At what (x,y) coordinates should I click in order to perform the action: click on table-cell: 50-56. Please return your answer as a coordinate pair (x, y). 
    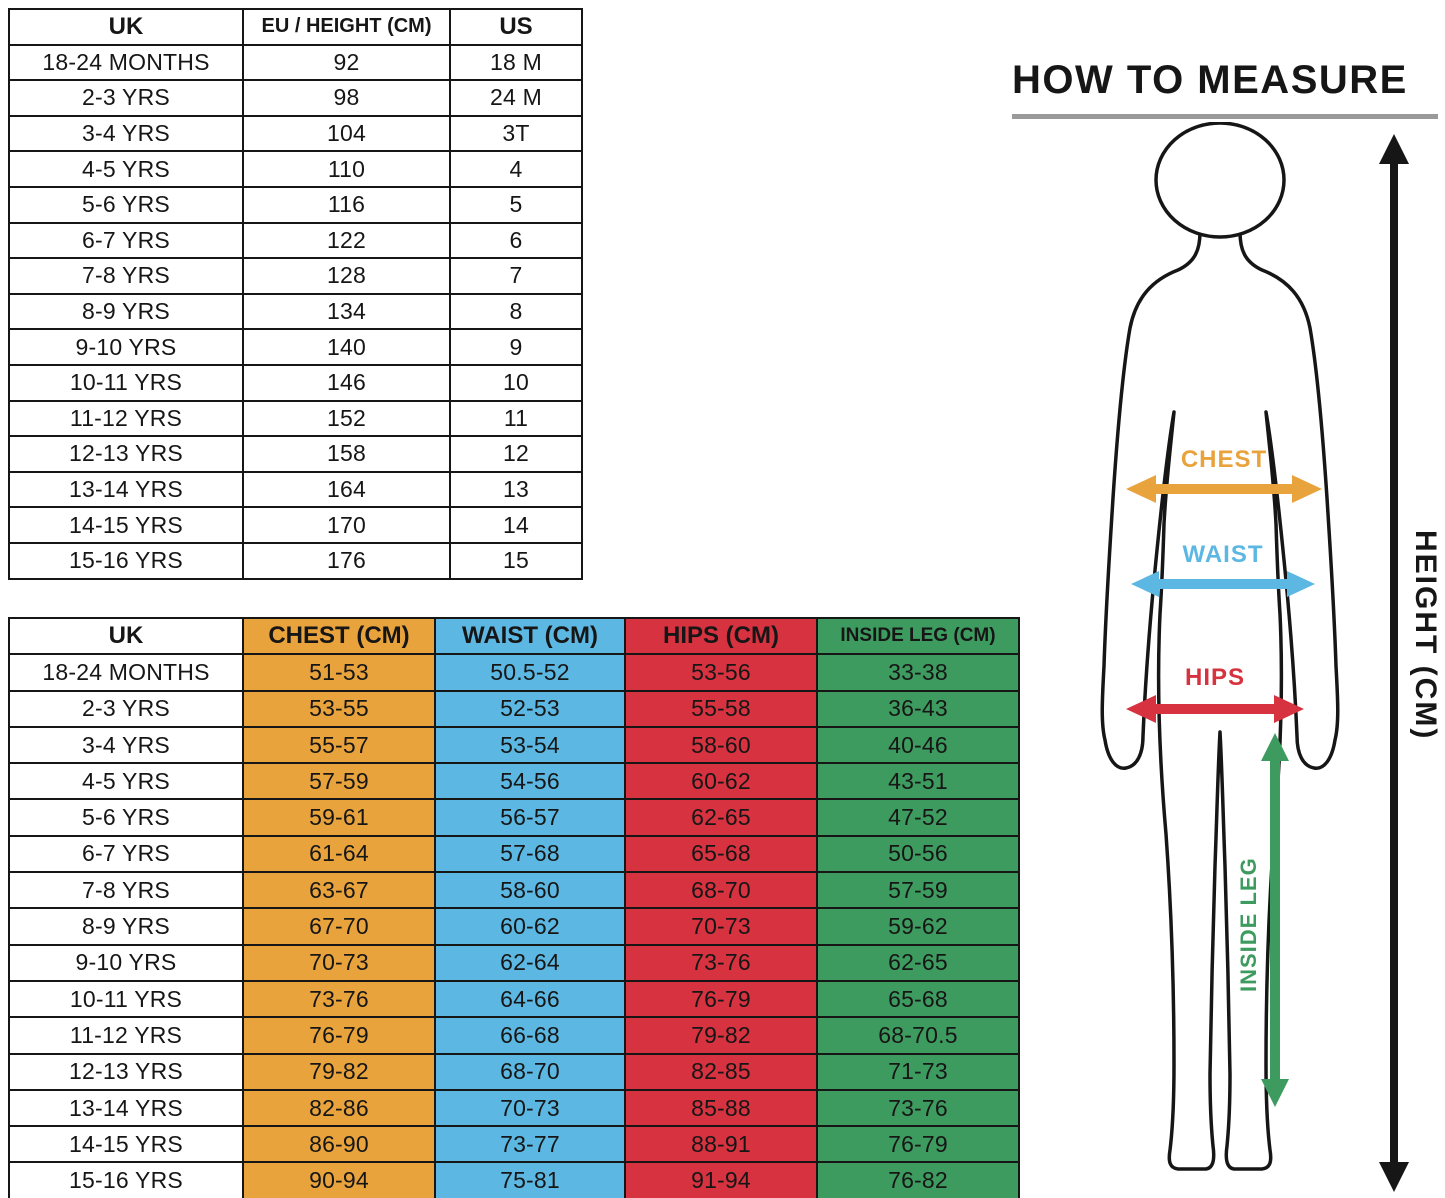
    Looking at the image, I should click on (918, 854).